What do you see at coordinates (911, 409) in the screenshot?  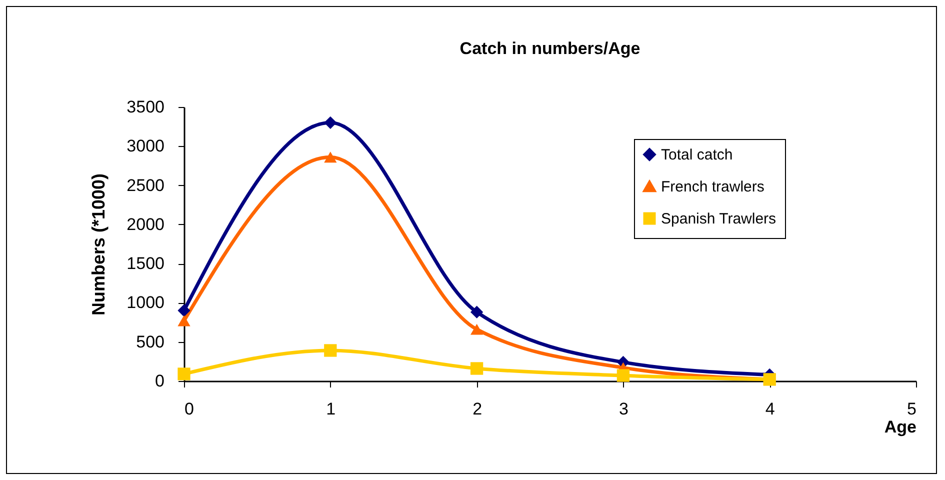 I see `x-tick-label: 5` at bounding box center [911, 409].